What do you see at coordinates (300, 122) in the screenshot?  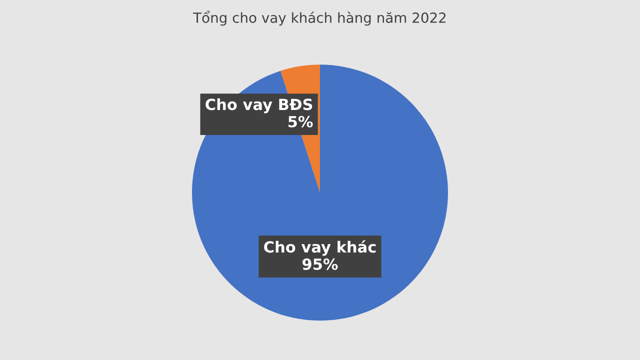 I see `data-label: 5%` at bounding box center [300, 122].